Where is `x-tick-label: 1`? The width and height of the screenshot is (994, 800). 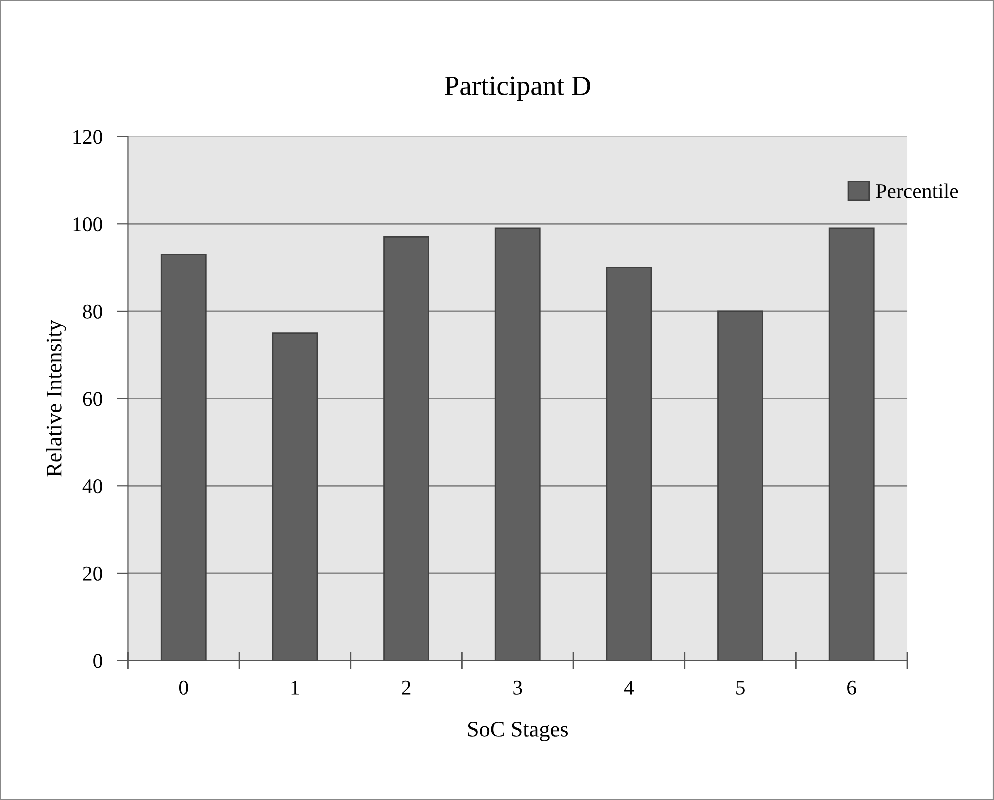 x-tick-label: 1 is located at coordinates (296, 687).